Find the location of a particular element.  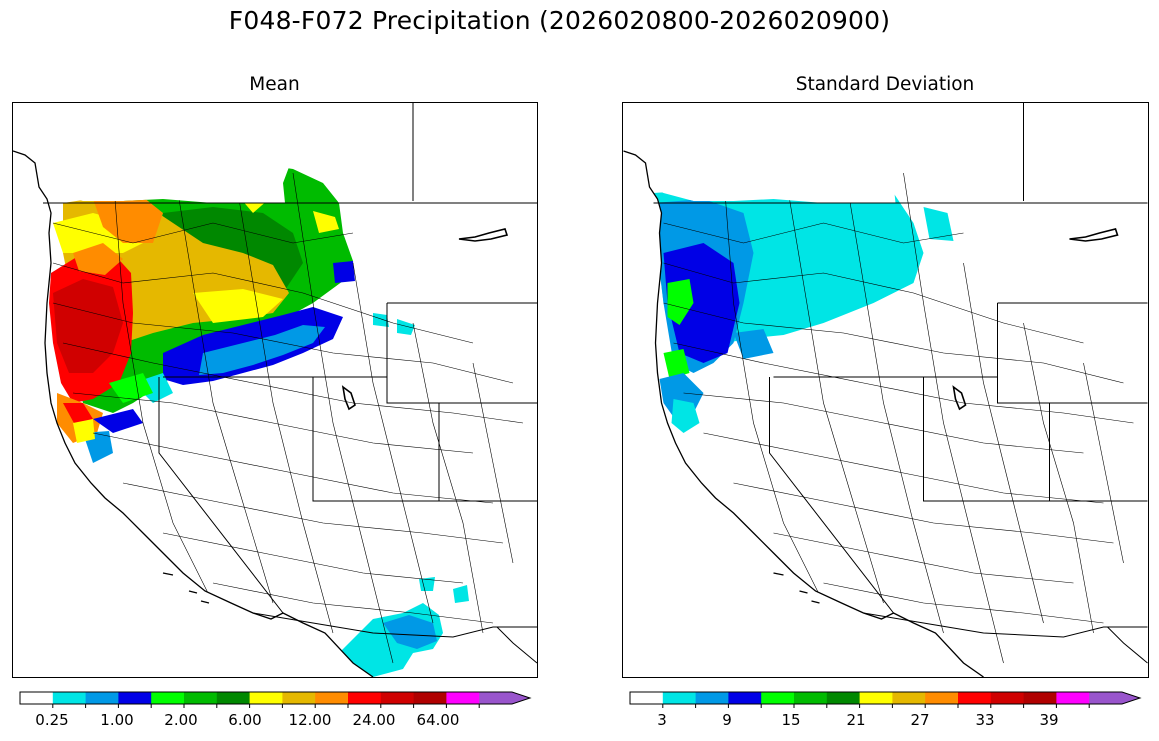

sd-colorbar-svg is located at coordinates (885, 699).